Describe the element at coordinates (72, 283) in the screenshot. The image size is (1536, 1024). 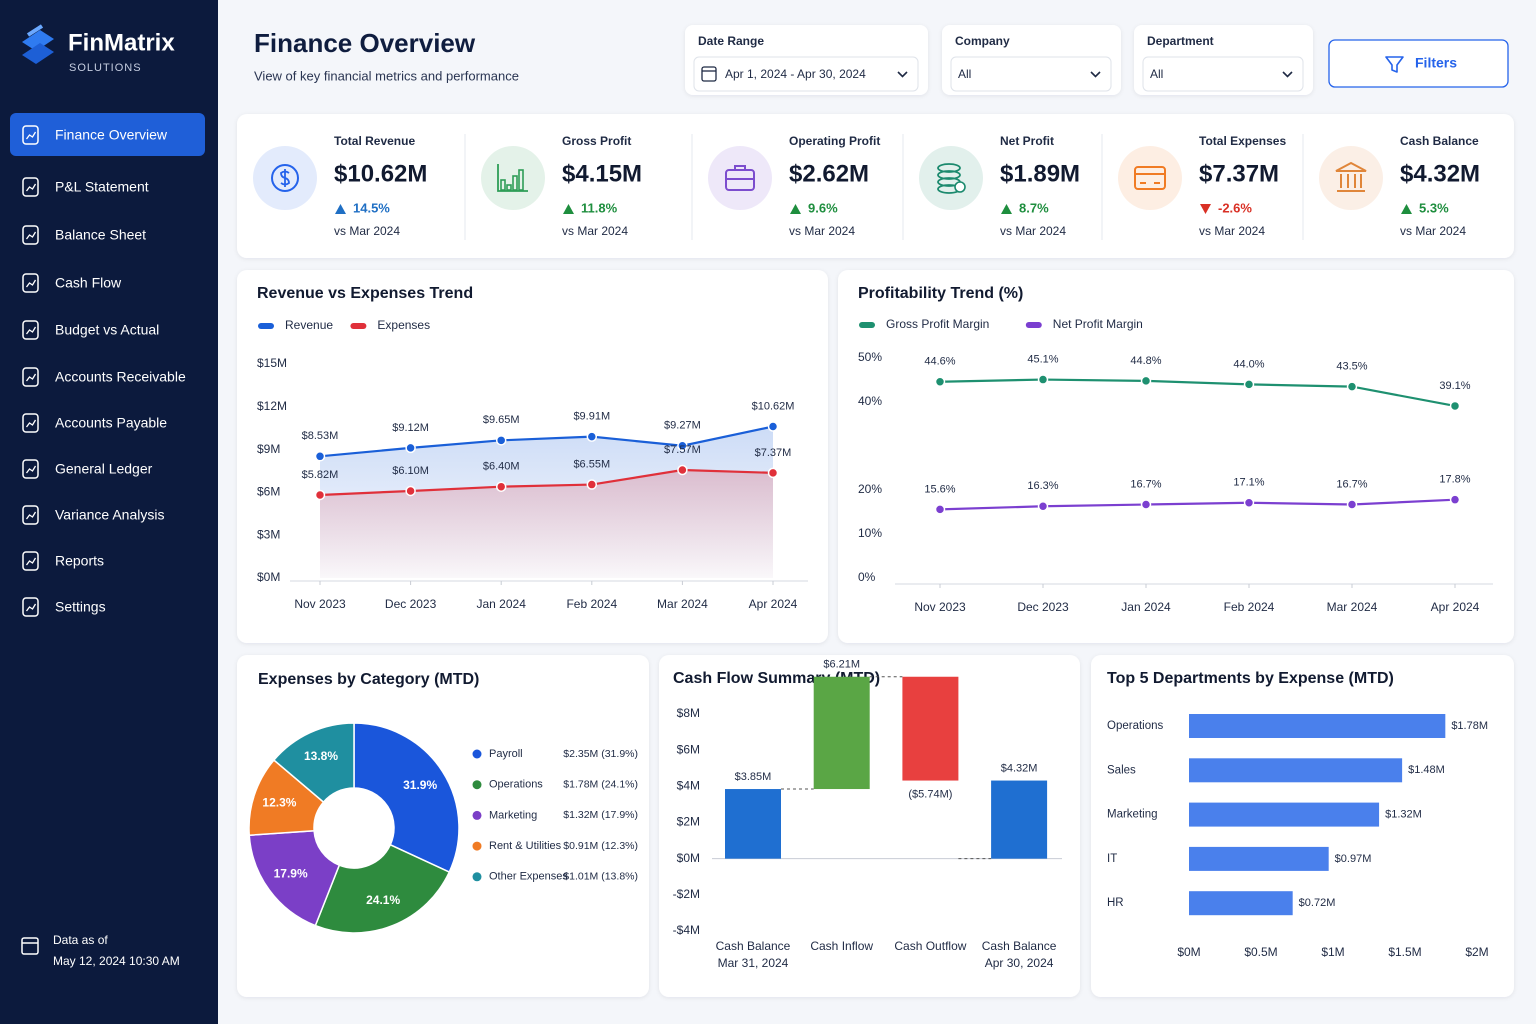
I see `nav-item: Cash Flow` at that location.